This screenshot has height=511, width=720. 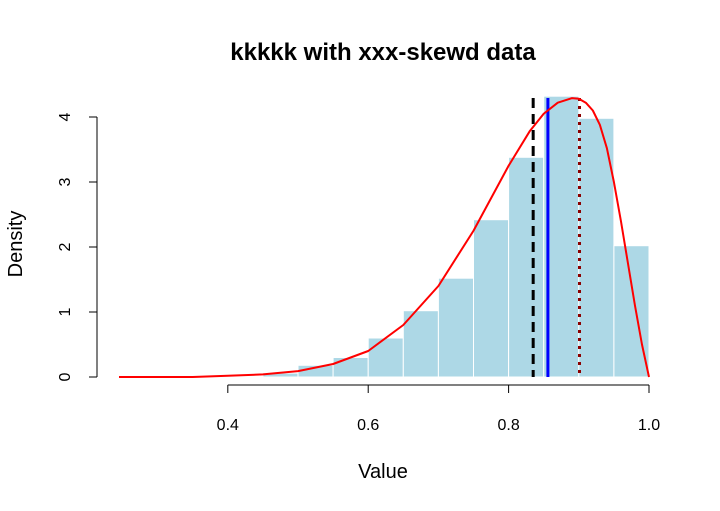 I want to click on reference-lines, so click(x=556, y=237).